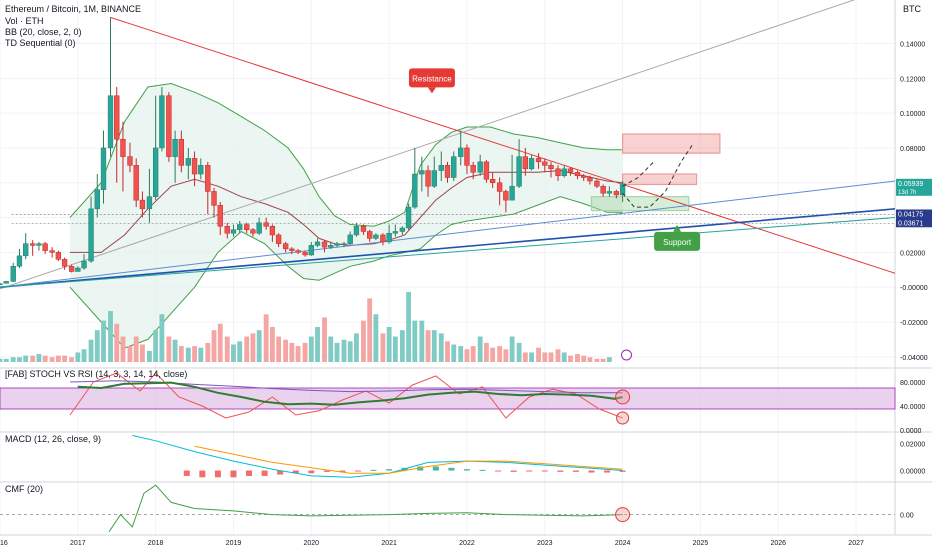 The image size is (932, 555). I want to click on macd-tick-label: 0.02000, so click(912, 444).